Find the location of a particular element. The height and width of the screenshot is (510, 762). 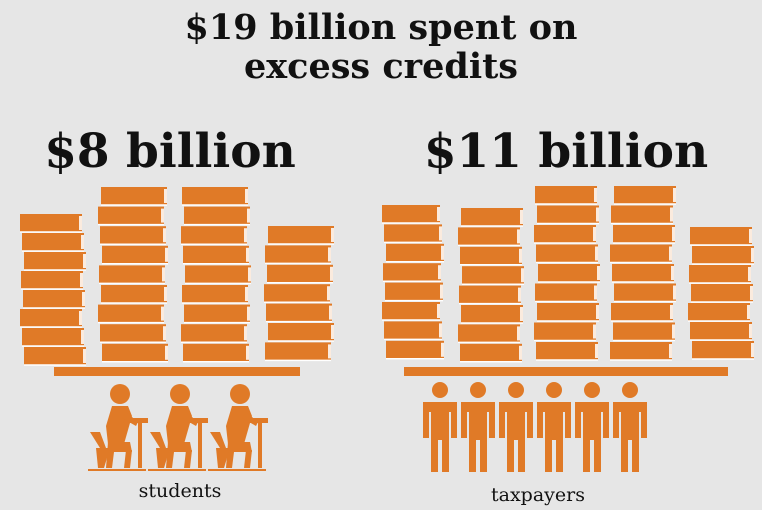

students-amount: $8 billion is located at coordinates (170, 151).